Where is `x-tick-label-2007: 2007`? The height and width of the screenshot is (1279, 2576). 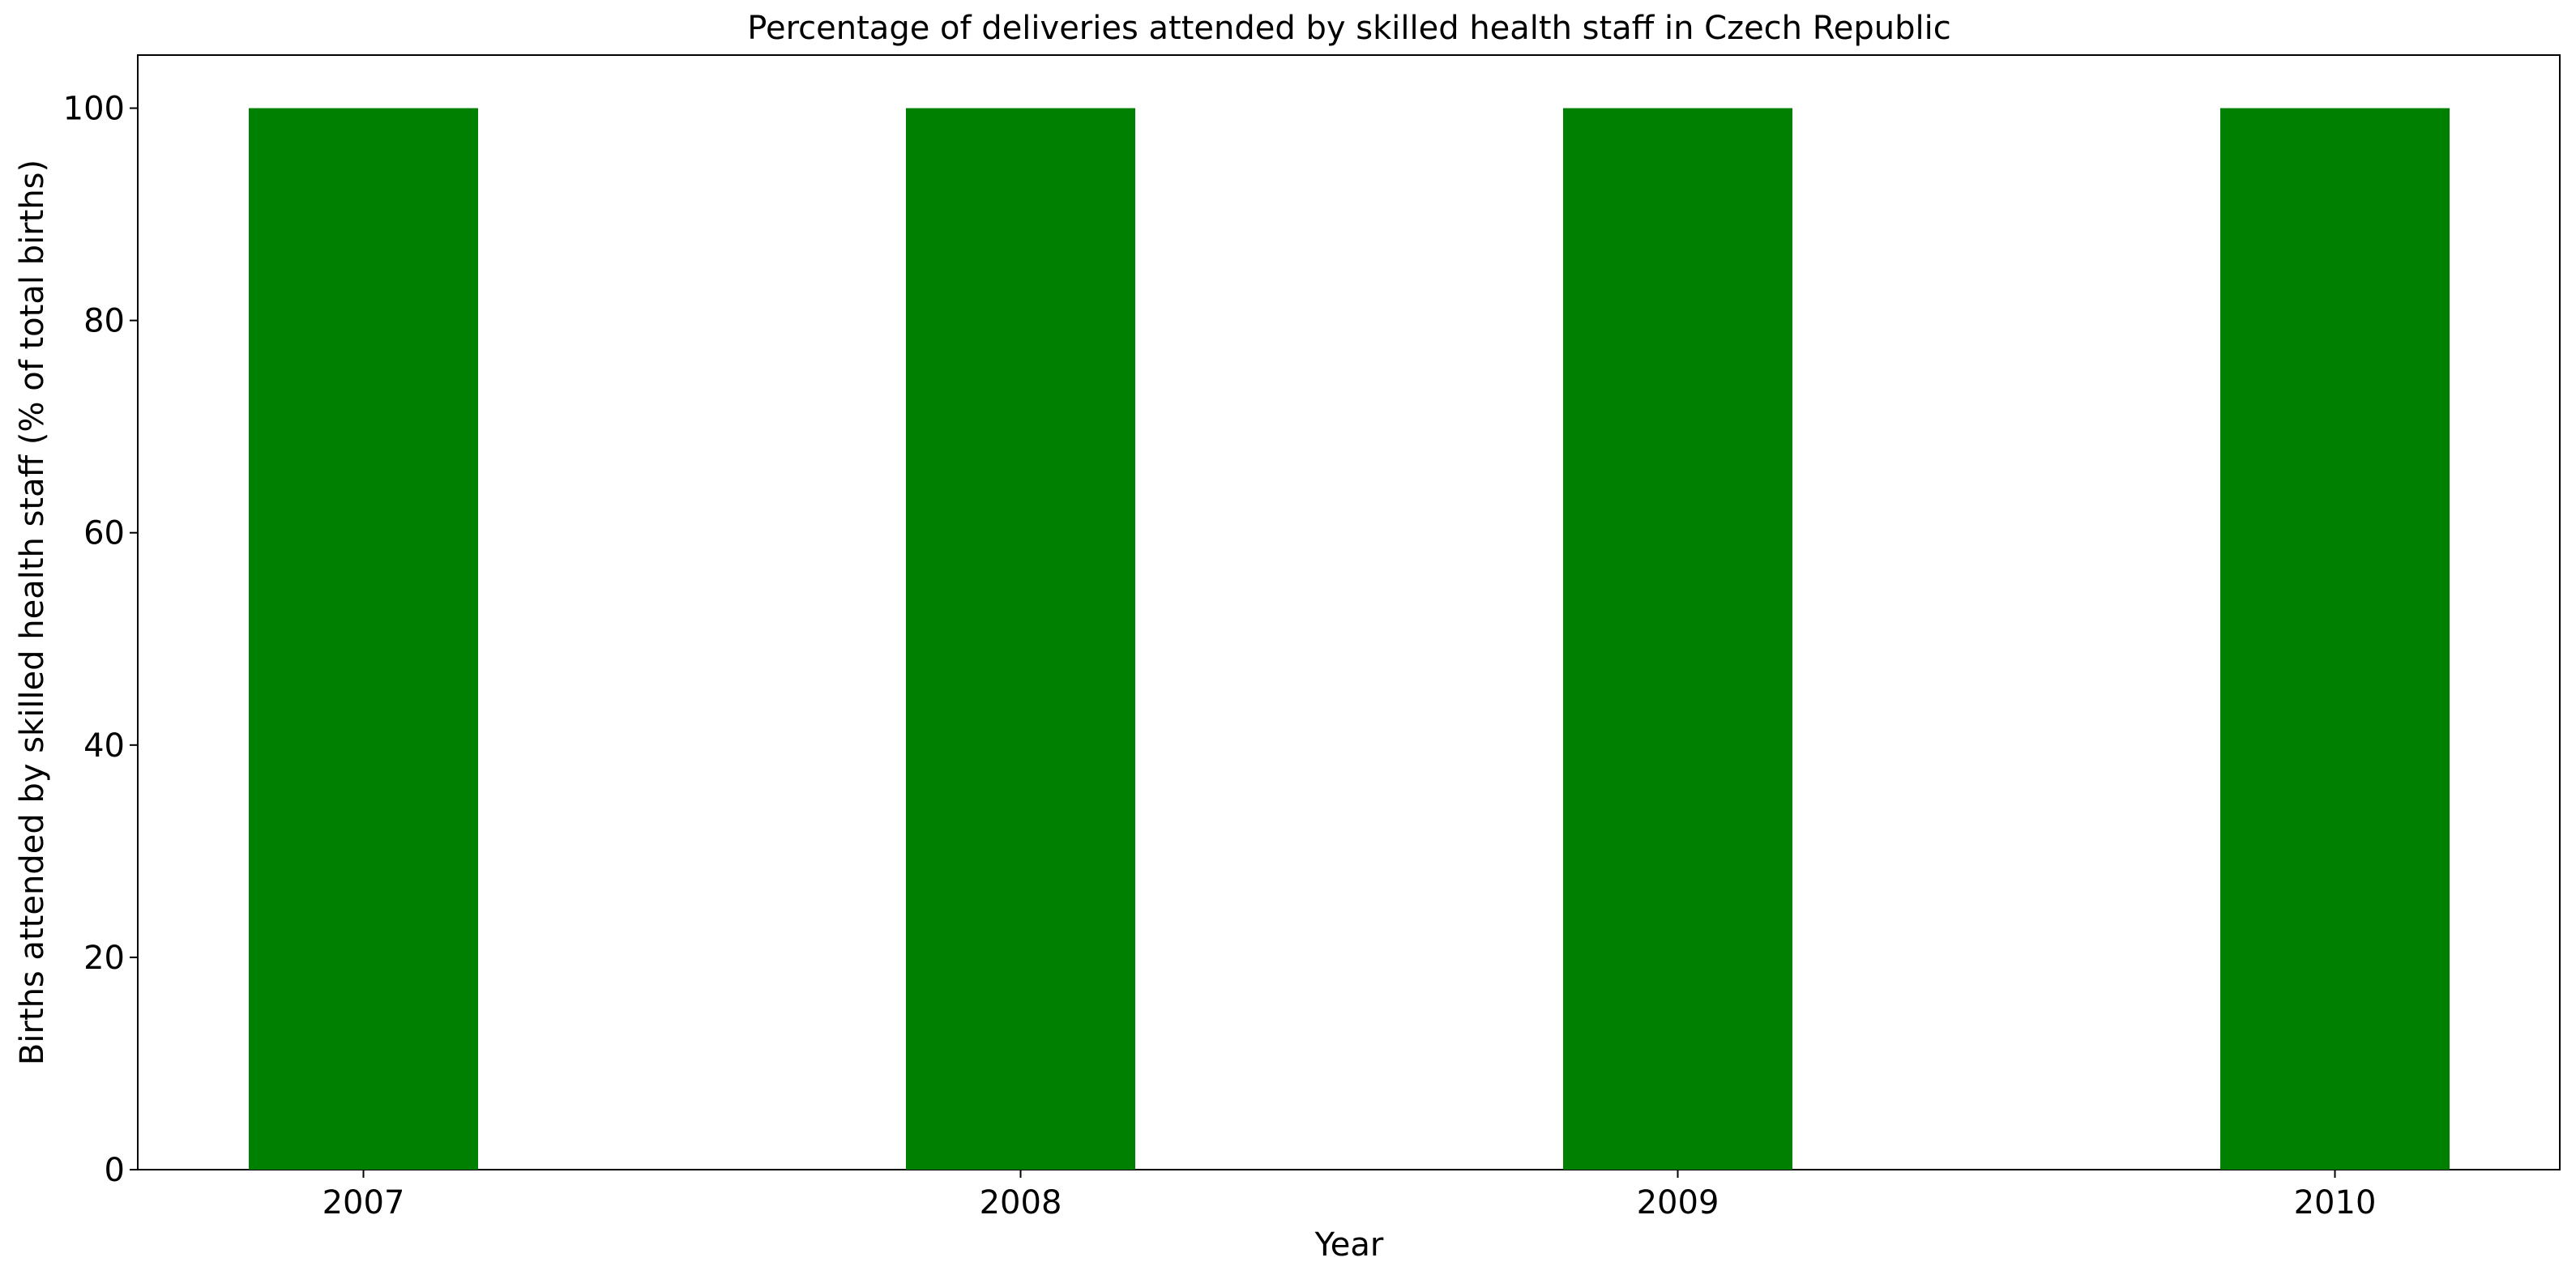 x-tick-label-2007: 2007 is located at coordinates (364, 1202).